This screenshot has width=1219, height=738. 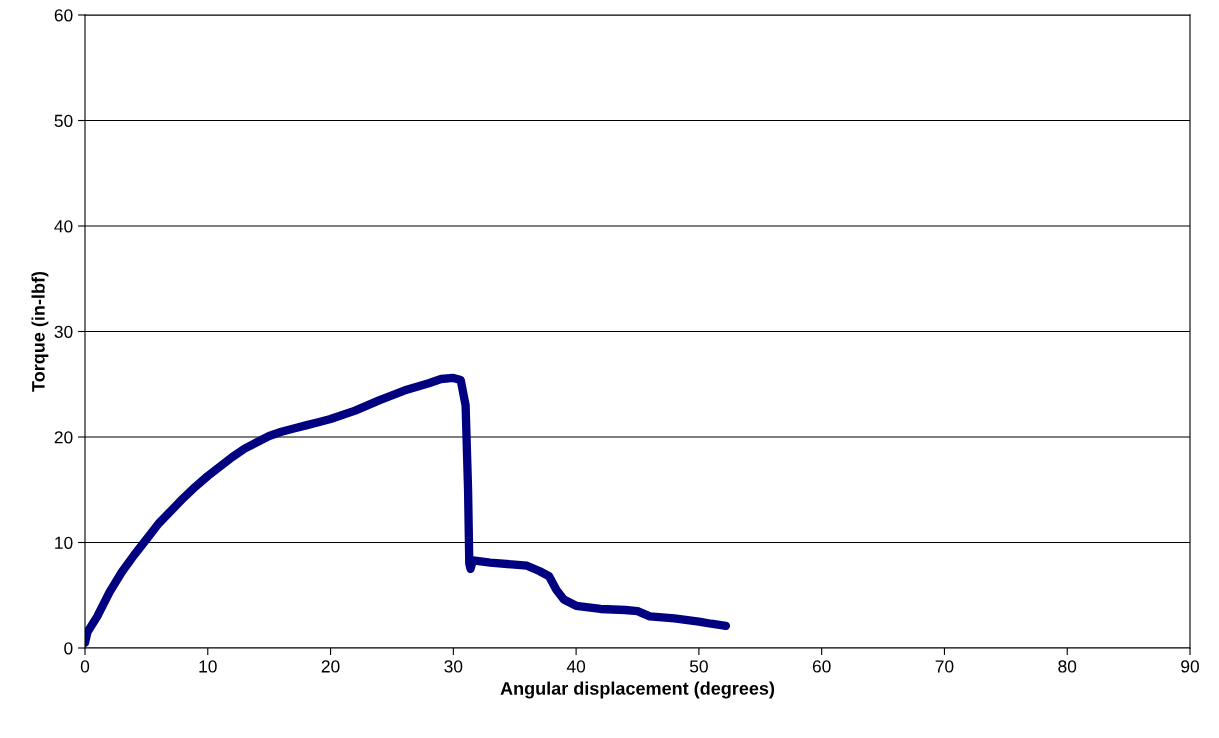 I want to click on x-tick-label: 40, so click(x=576, y=666).